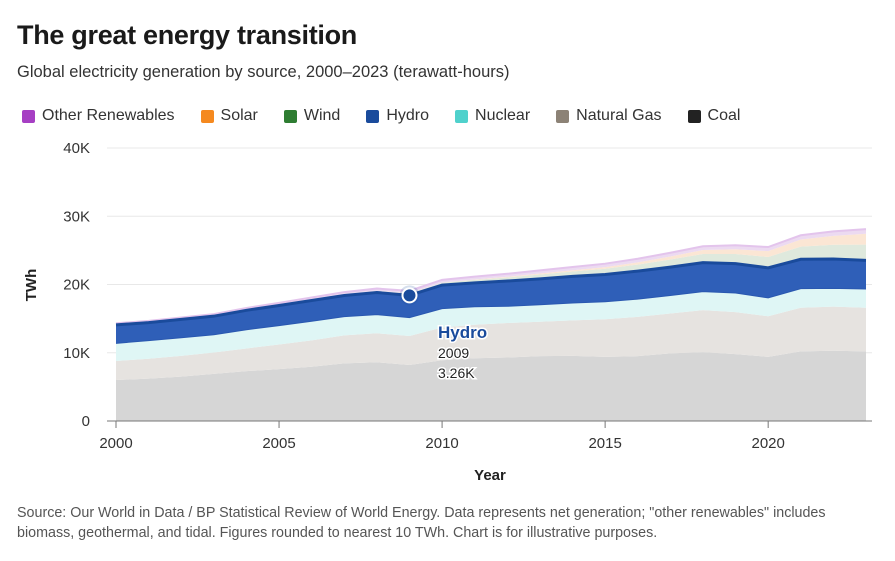 The height and width of the screenshot is (561, 895). Describe the element at coordinates (28, 116) in the screenshot. I see `legend-swatch-other-renewables` at that location.